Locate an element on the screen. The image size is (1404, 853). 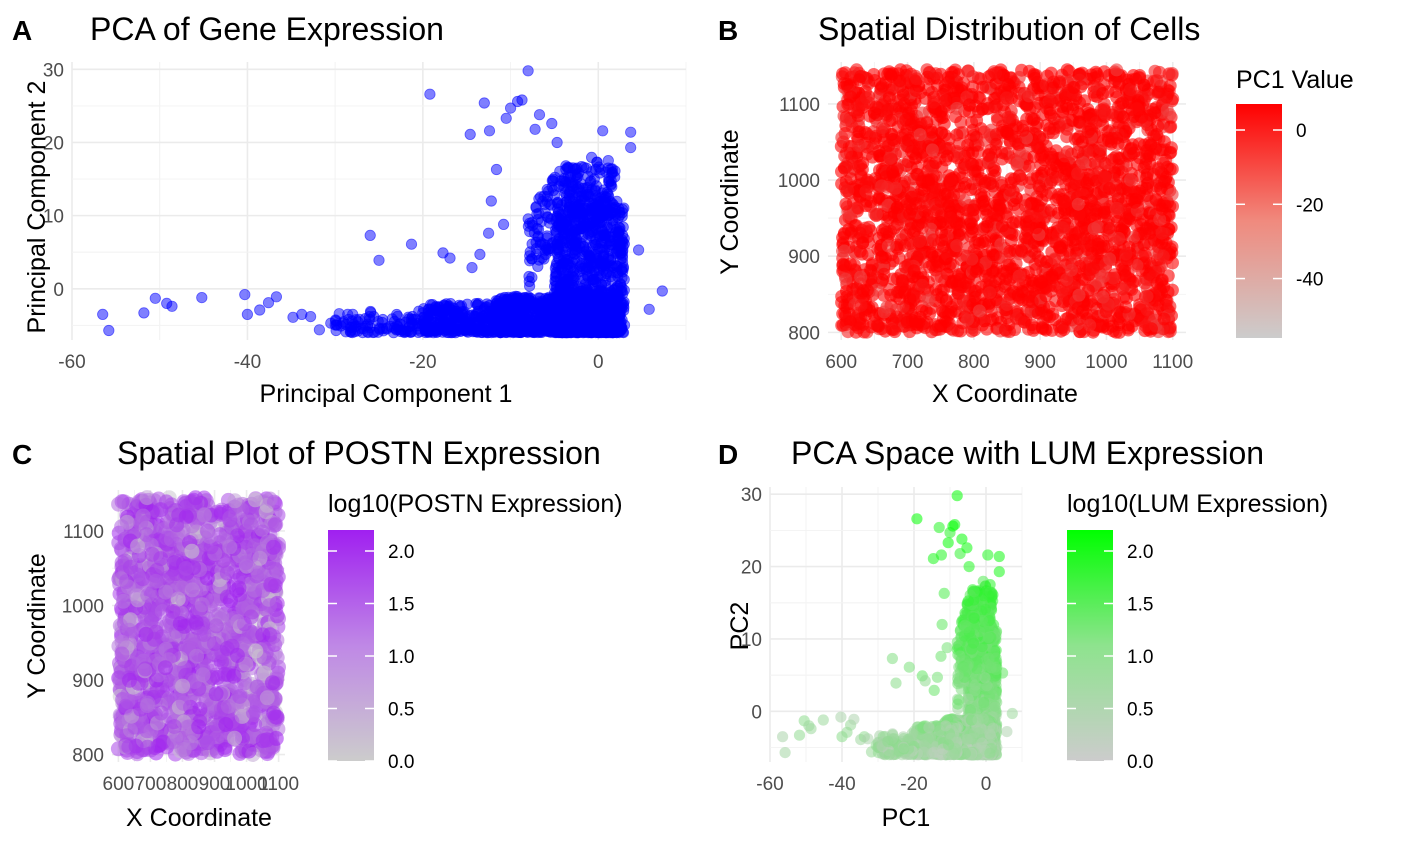
x-tick-label: 0 is located at coordinates (598, 362).